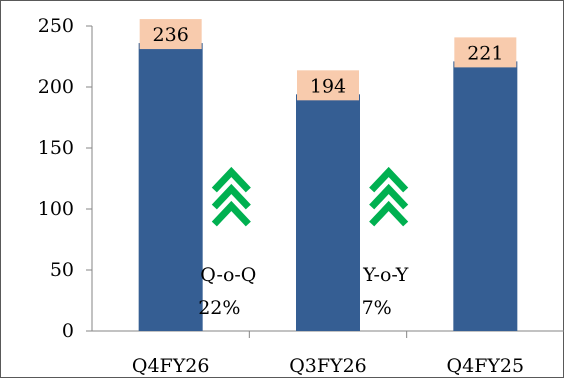 This screenshot has height=378, width=564. I want to click on x-tick-label: Q4FY26, so click(171, 366).